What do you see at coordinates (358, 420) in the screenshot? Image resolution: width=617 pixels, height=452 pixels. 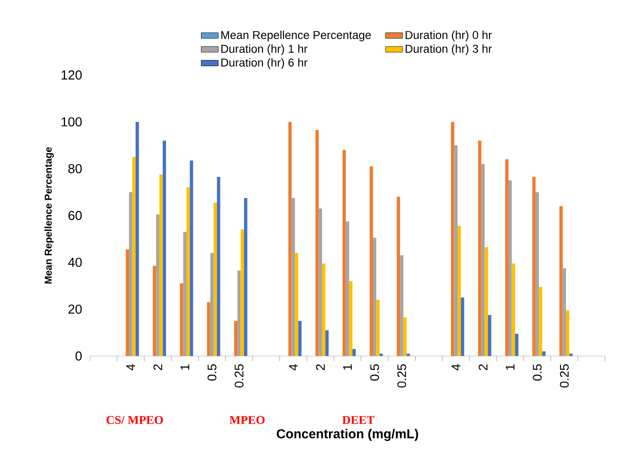 I see `text: DEET` at bounding box center [358, 420].